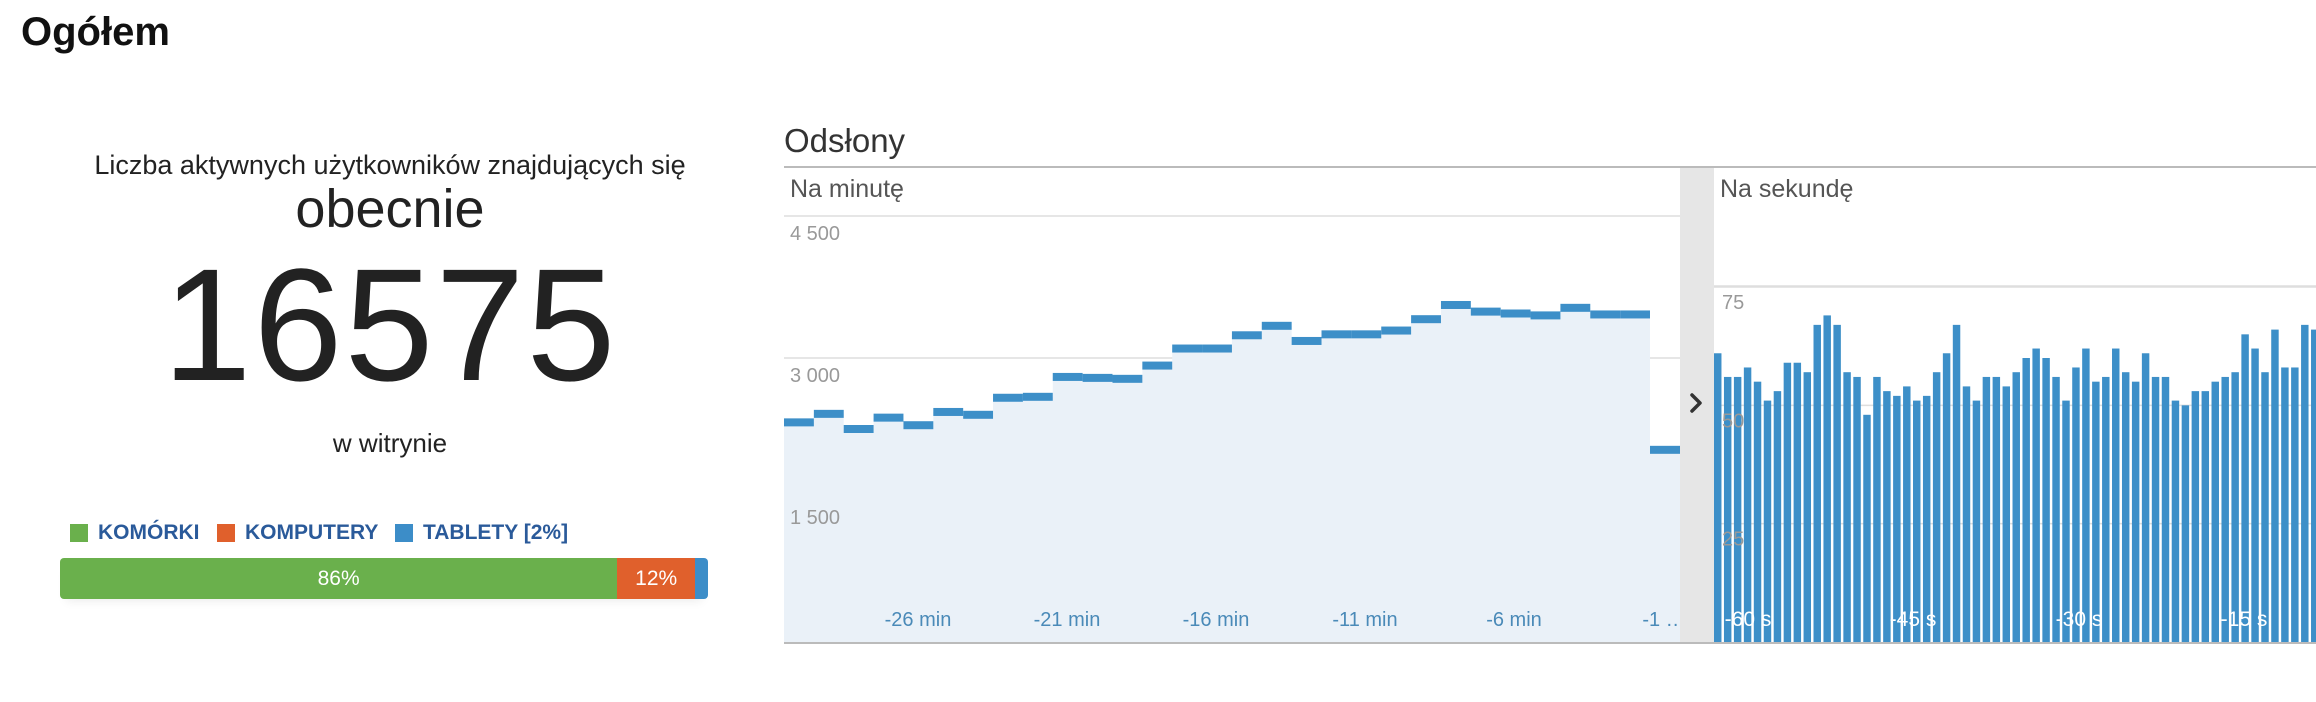  What do you see at coordinates (1786, 189) in the screenshot?
I see `per-second-title: Na sekundę` at bounding box center [1786, 189].